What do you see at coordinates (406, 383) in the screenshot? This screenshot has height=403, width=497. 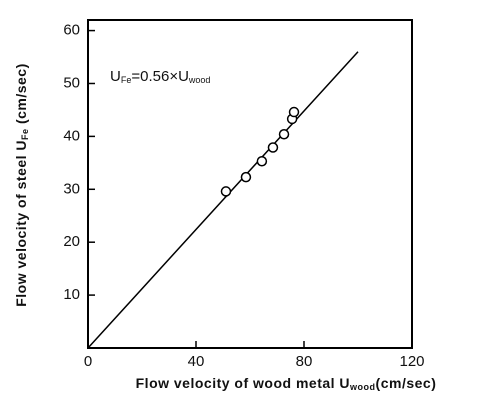 I see `x-axis-label-part: (cm/sec)` at bounding box center [406, 383].